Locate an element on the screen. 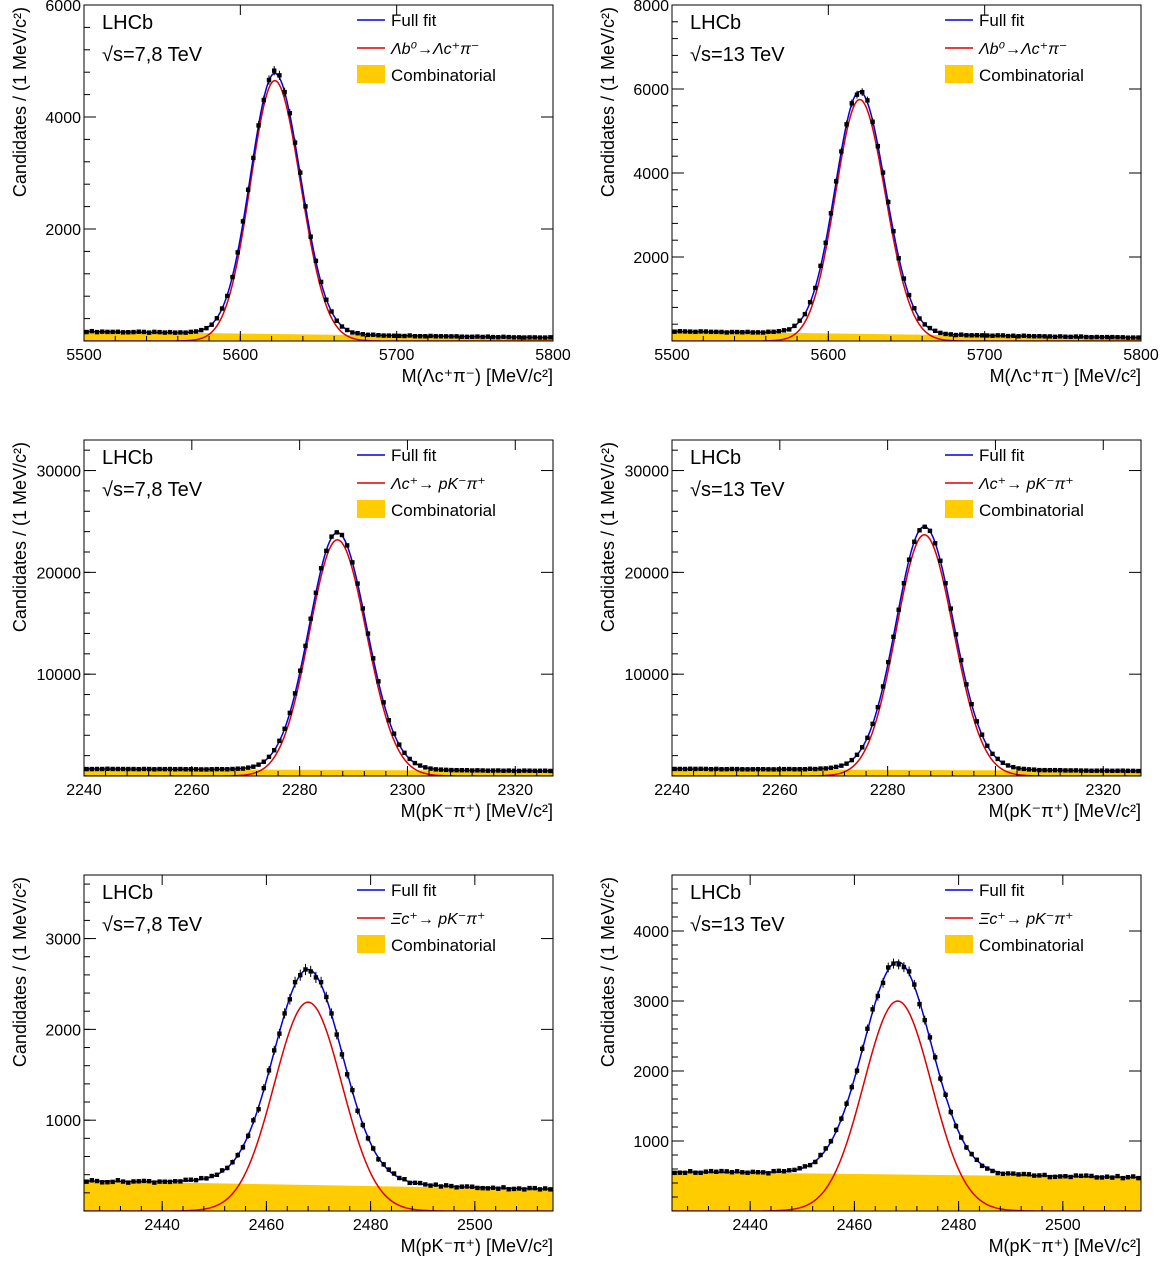 The image size is (1173, 1267). experiment-label: LHCb is located at coordinates (127, 893).